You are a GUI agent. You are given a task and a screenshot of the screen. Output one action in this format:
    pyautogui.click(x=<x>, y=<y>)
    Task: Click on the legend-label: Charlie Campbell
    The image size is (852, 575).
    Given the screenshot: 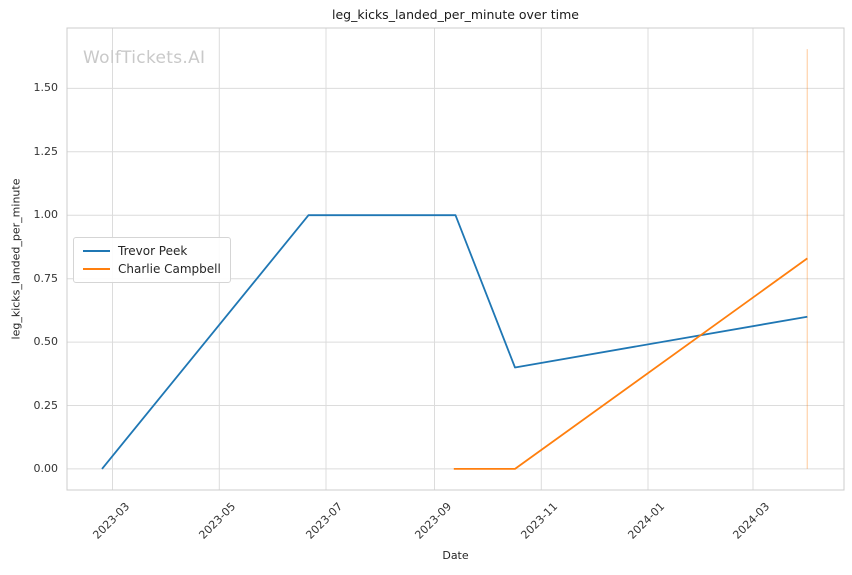 What is the action you would take?
    pyautogui.click(x=169, y=269)
    